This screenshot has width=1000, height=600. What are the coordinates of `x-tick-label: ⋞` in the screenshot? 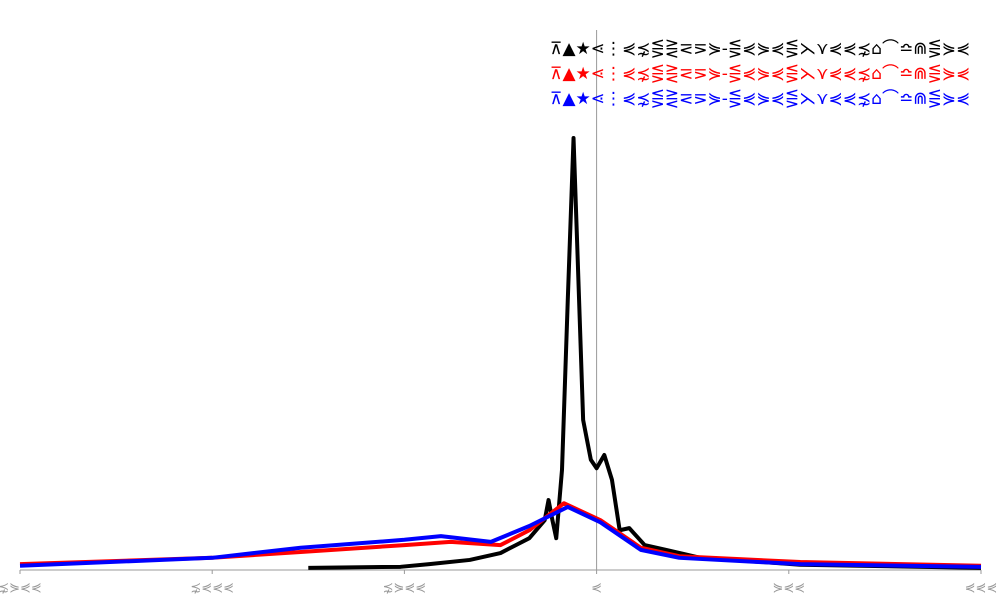 It's located at (596, 588).